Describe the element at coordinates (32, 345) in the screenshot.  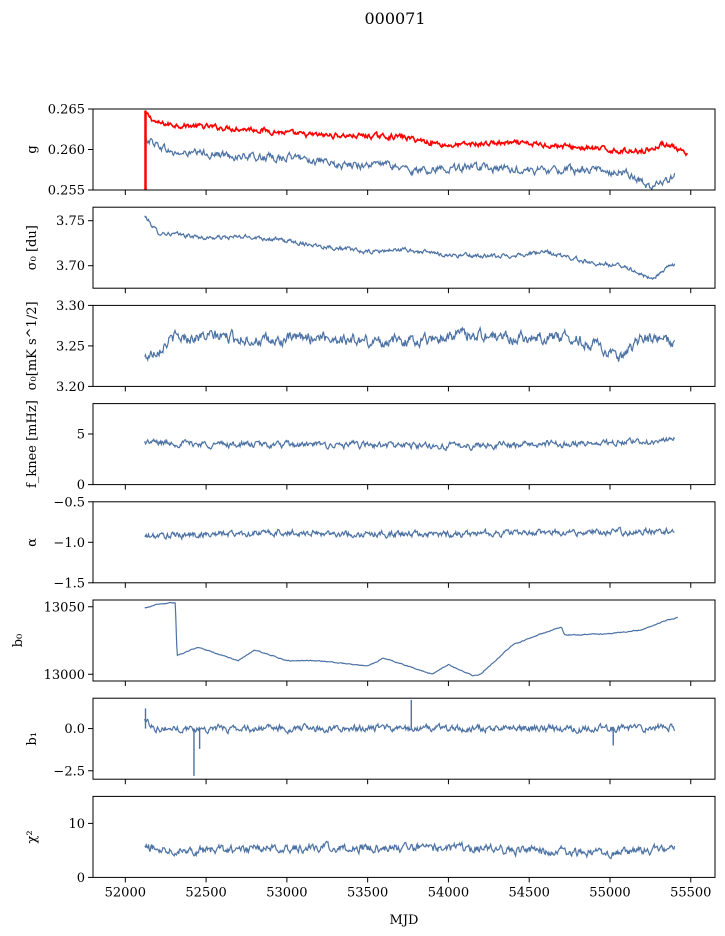
I see `y-axis-label: σ₀[mK s^1/2]` at that location.